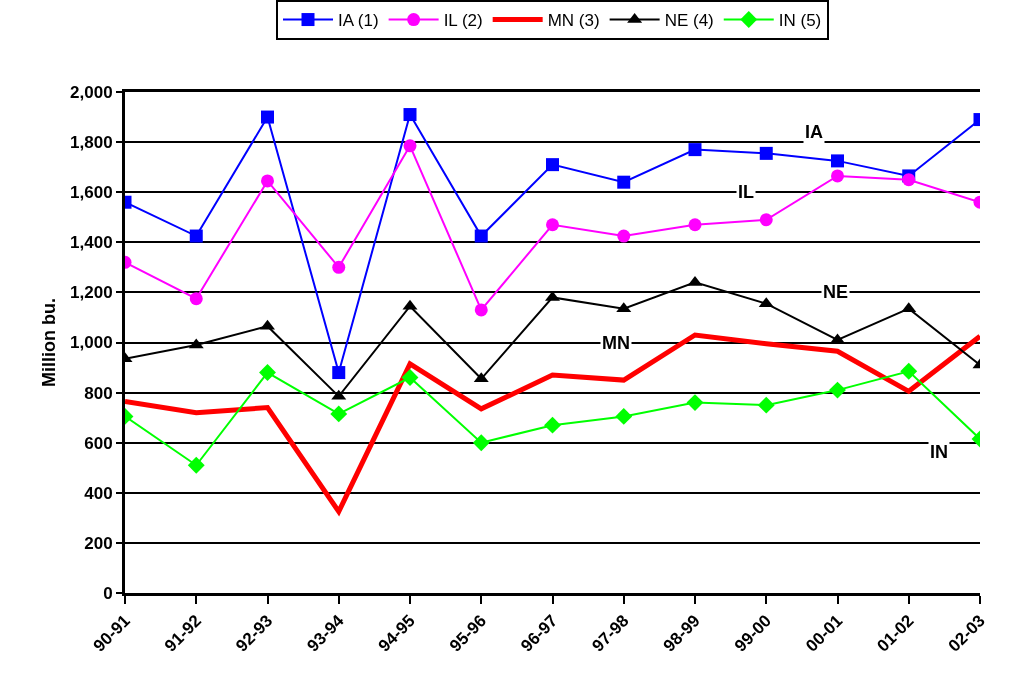  Describe the element at coordinates (463, 21) in the screenshot. I see `legend-label: IL (2)` at that location.